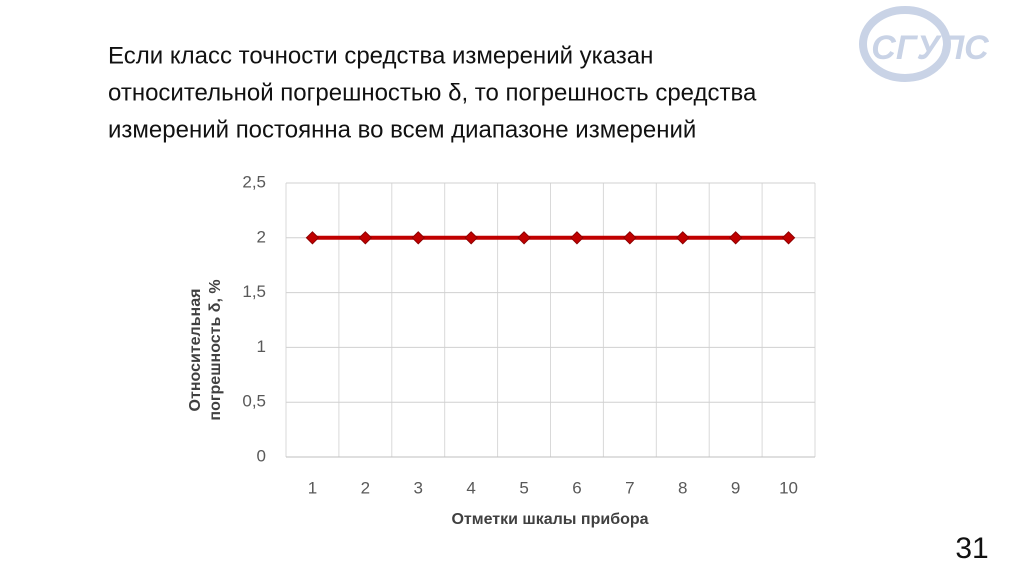 The width and height of the screenshot is (1024, 579). Describe the element at coordinates (549, 519) in the screenshot. I see `x-axis-label: Отметки шкалы прибора` at that location.